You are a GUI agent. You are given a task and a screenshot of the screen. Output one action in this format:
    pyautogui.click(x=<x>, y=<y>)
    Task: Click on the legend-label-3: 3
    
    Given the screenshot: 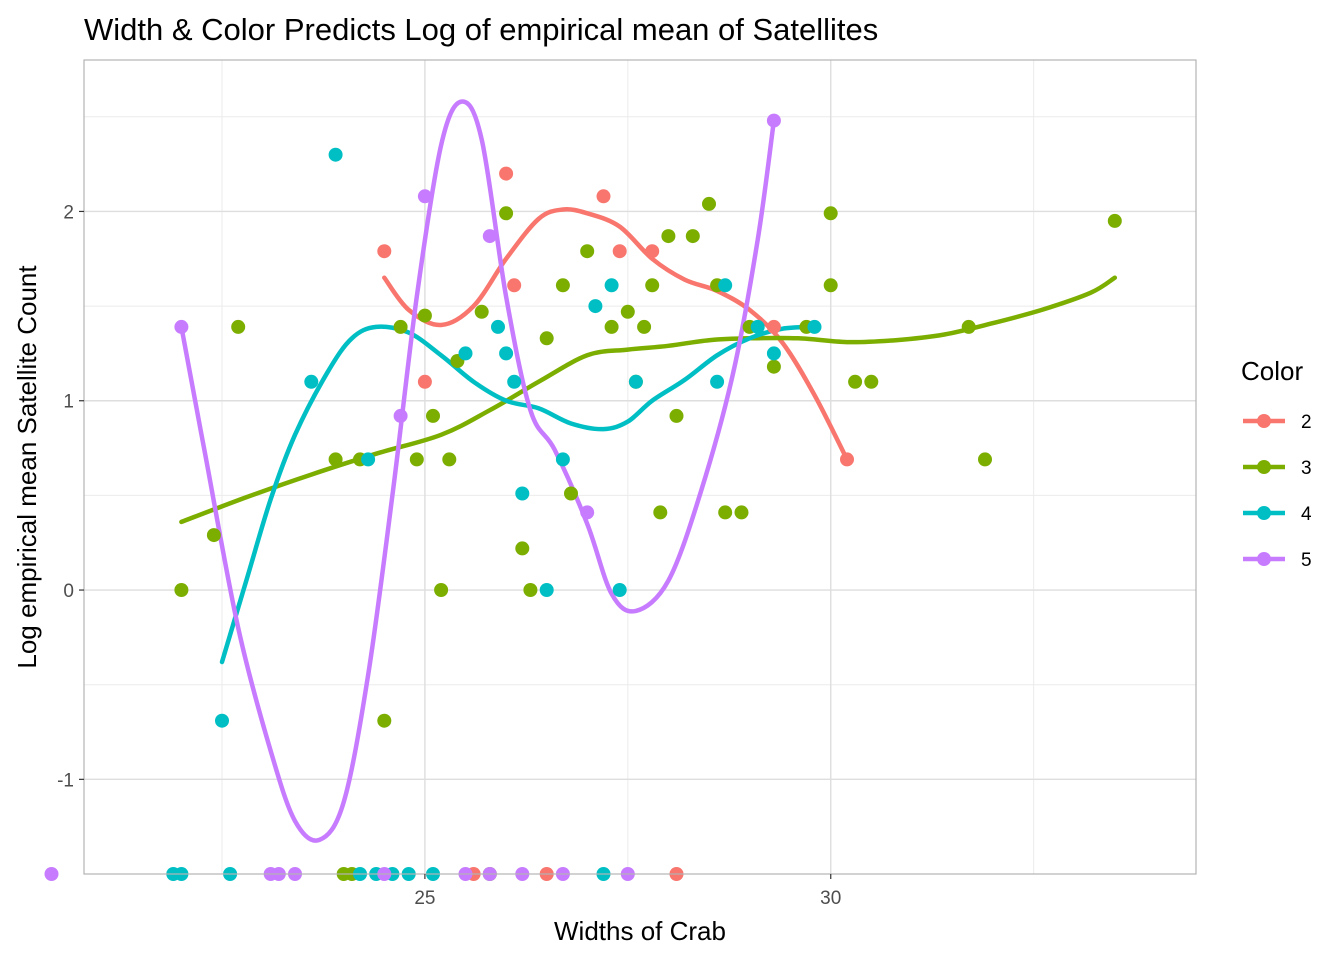 What is the action you would take?
    pyautogui.click(x=1306, y=468)
    